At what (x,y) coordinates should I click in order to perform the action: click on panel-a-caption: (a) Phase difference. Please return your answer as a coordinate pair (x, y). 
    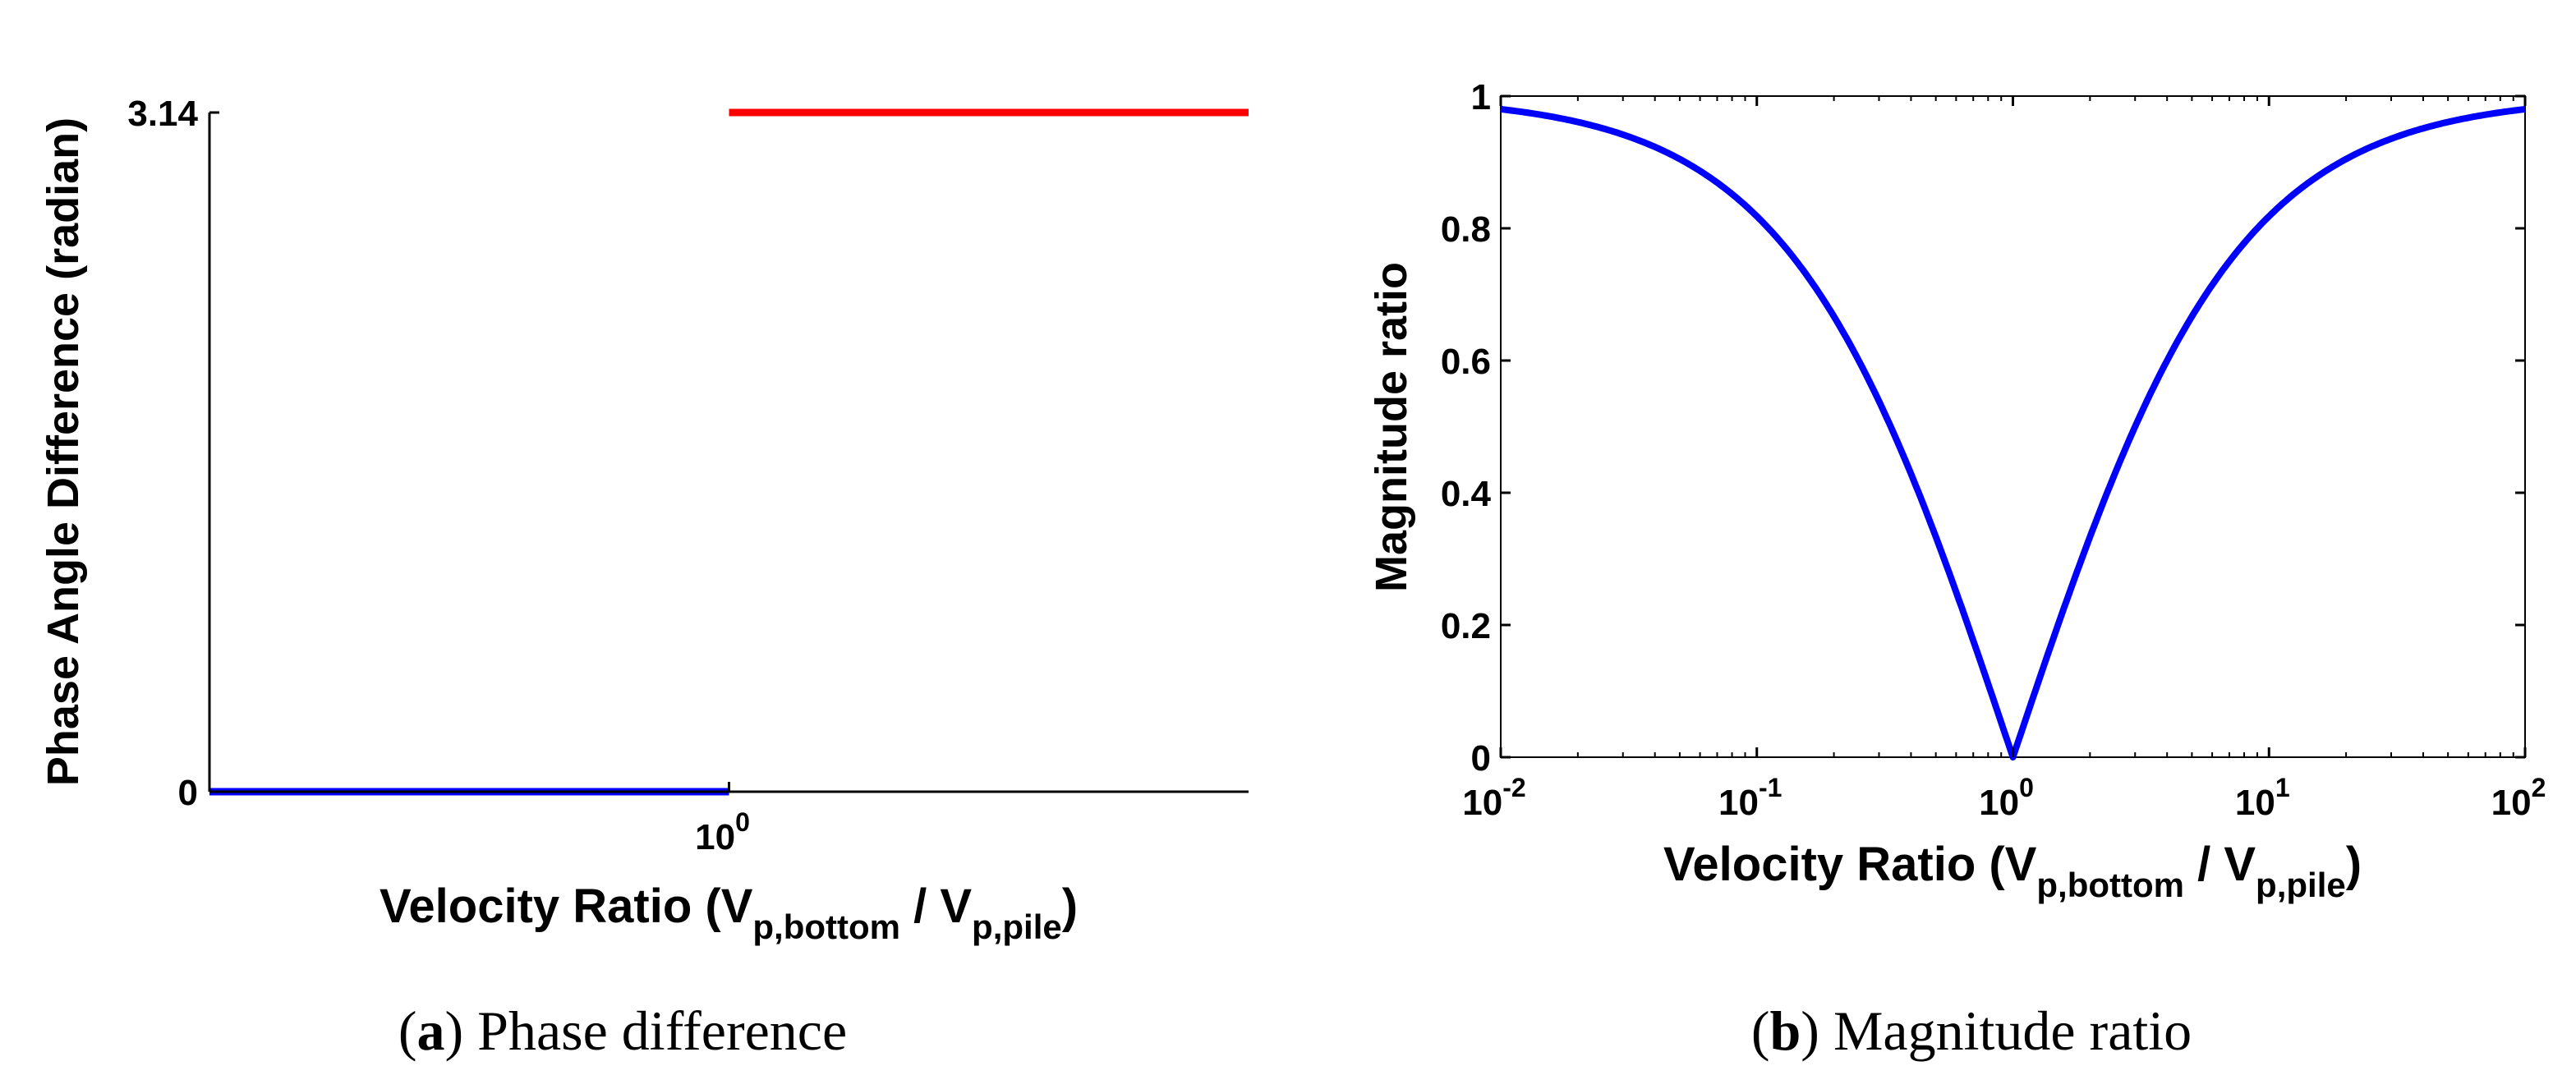
    Looking at the image, I should click on (622, 1030).